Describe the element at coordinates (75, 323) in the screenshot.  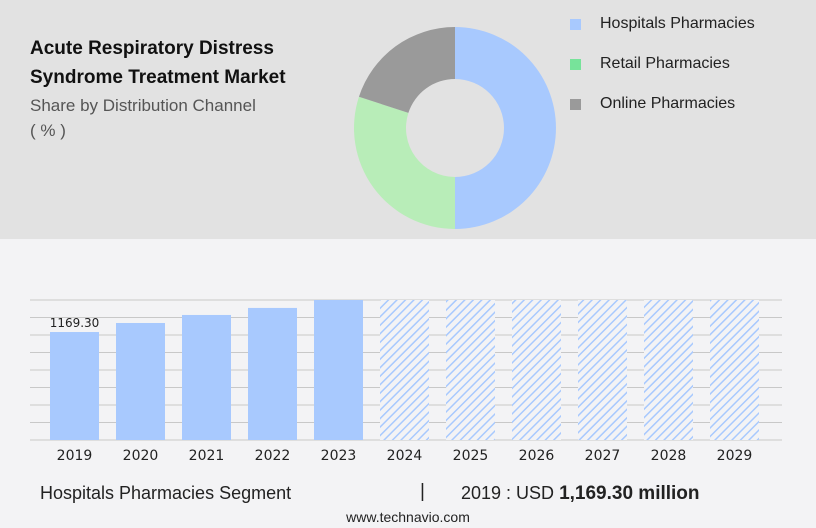
I see `data-label: 1169.30` at that location.